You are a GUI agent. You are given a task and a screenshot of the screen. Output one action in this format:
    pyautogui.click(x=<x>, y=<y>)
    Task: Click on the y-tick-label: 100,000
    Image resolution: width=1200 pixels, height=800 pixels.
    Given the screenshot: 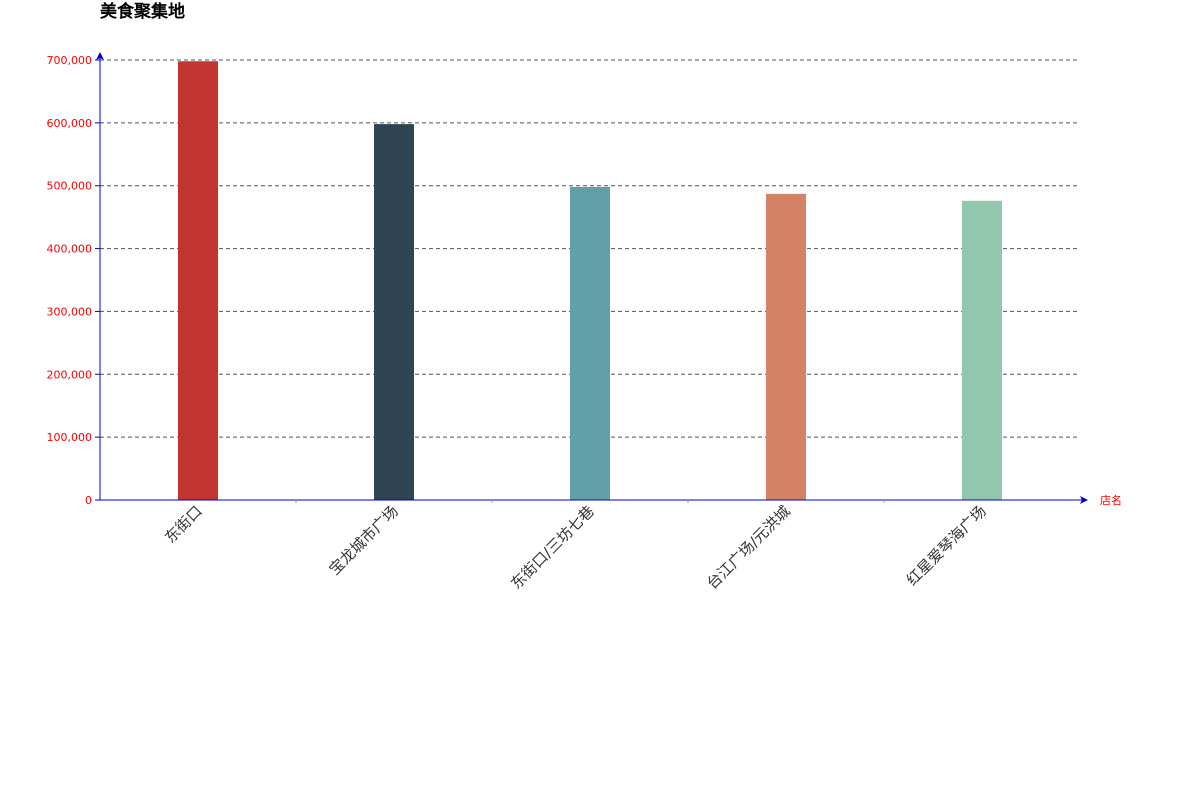 What is the action you would take?
    pyautogui.click(x=70, y=437)
    